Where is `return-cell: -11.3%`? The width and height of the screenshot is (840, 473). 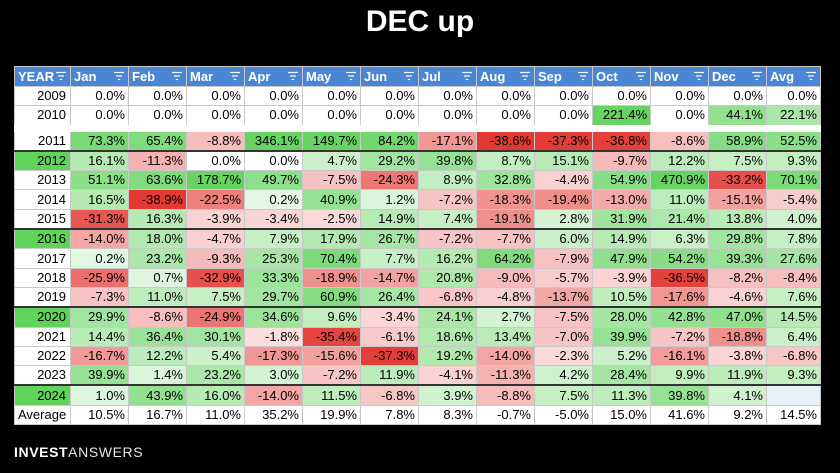
return-cell: -11.3% is located at coordinates (157, 160).